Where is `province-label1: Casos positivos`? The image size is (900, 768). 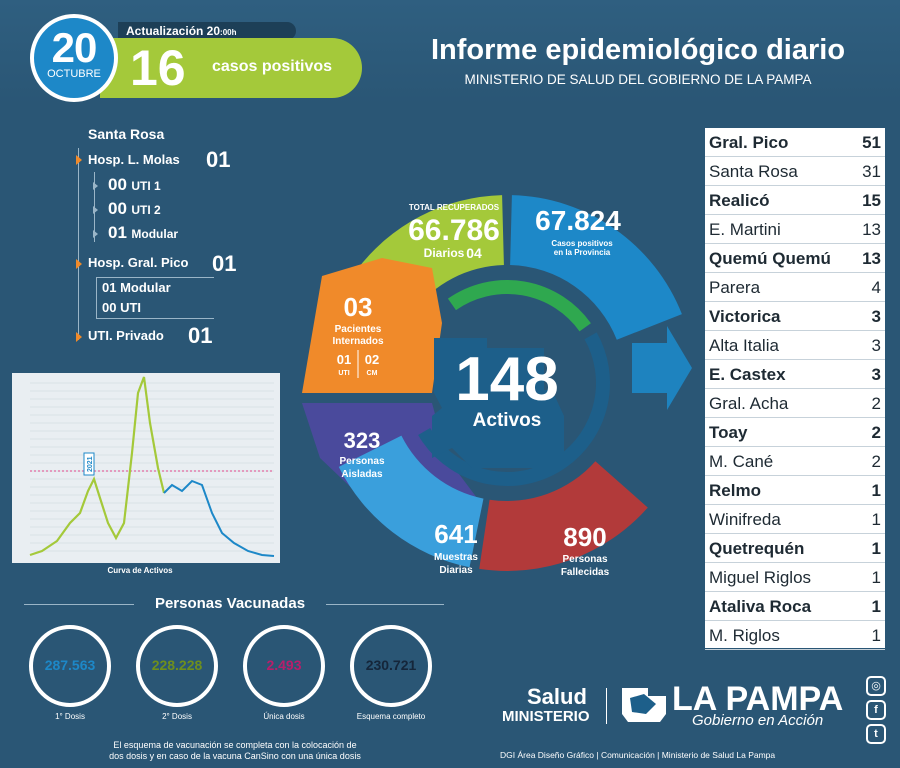 province-label1: Casos positivos is located at coordinates (582, 243).